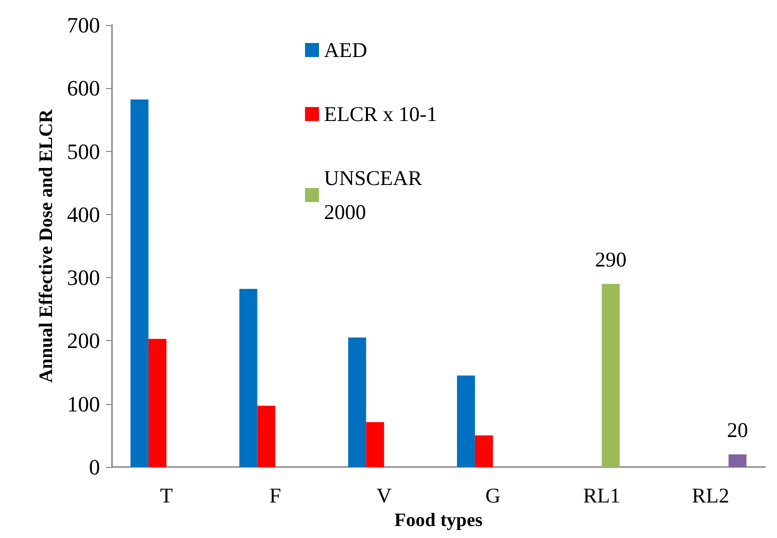 The image size is (777, 538). I want to click on x-tick-label: T, so click(167, 496).